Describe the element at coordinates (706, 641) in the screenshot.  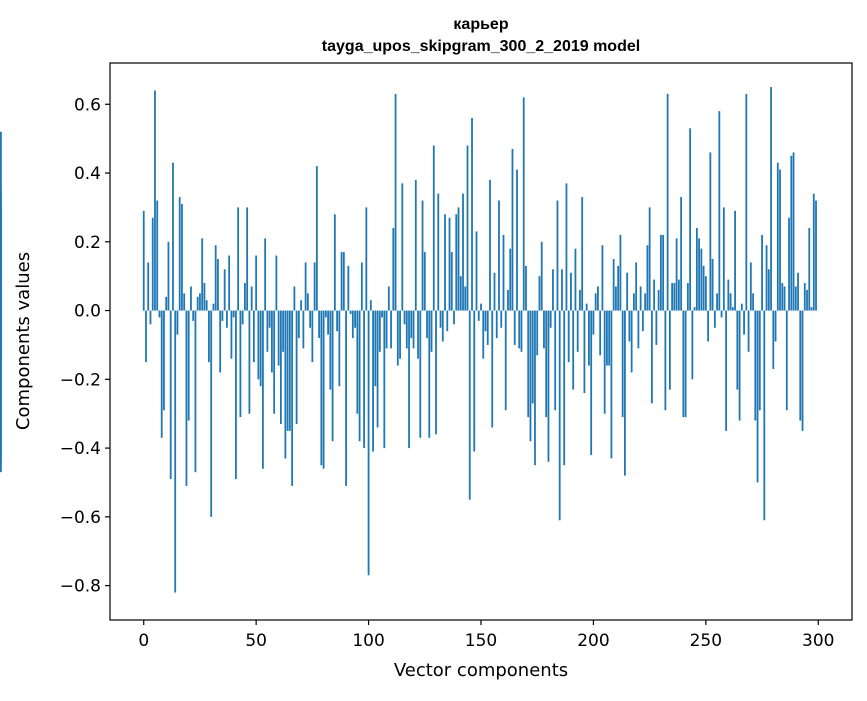
I see `x-tick-label: 250` at that location.